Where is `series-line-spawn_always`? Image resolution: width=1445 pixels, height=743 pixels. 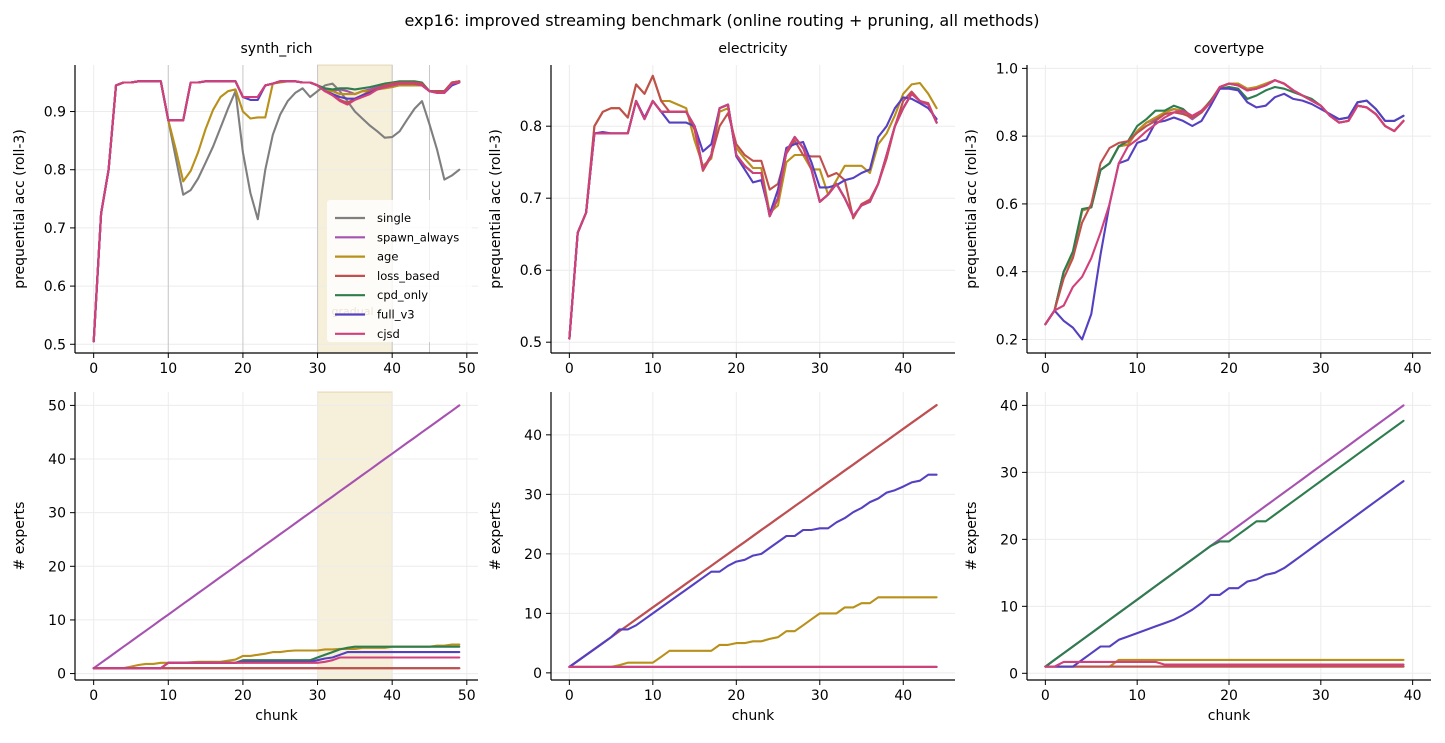 series-line-spawn_always is located at coordinates (276, 537).